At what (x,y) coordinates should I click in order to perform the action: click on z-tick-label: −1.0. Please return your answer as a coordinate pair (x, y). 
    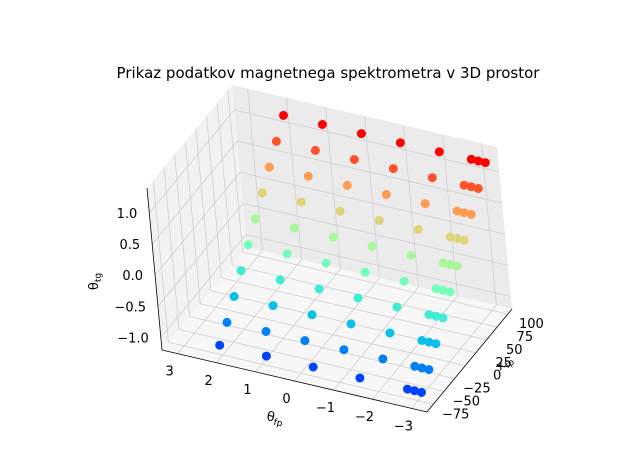
    Looking at the image, I should click on (133, 339).